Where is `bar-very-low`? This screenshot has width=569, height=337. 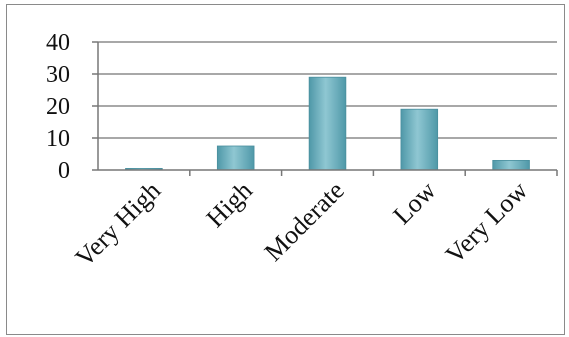
bar-very-low is located at coordinates (511, 165).